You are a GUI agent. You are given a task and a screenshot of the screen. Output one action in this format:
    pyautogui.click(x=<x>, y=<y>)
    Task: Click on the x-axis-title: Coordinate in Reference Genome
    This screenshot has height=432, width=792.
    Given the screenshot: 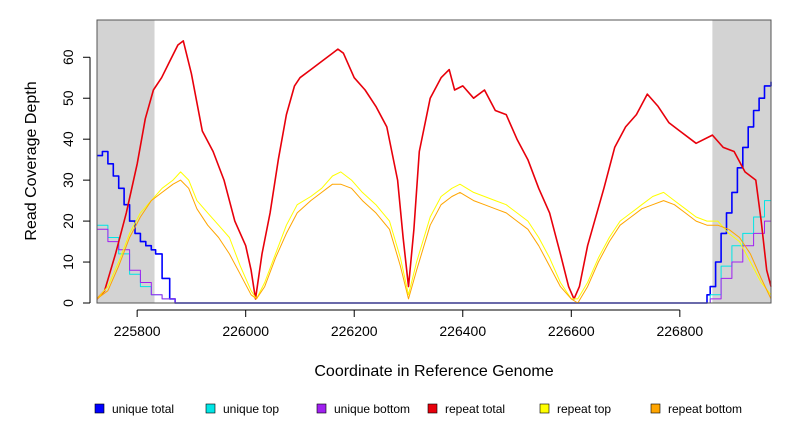 What is the action you would take?
    pyautogui.click(x=433, y=371)
    